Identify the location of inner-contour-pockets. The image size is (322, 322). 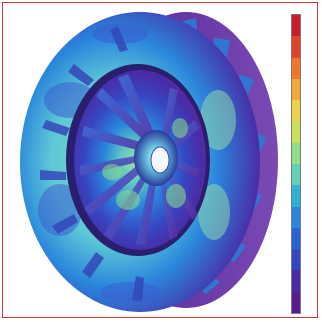
(145, 164).